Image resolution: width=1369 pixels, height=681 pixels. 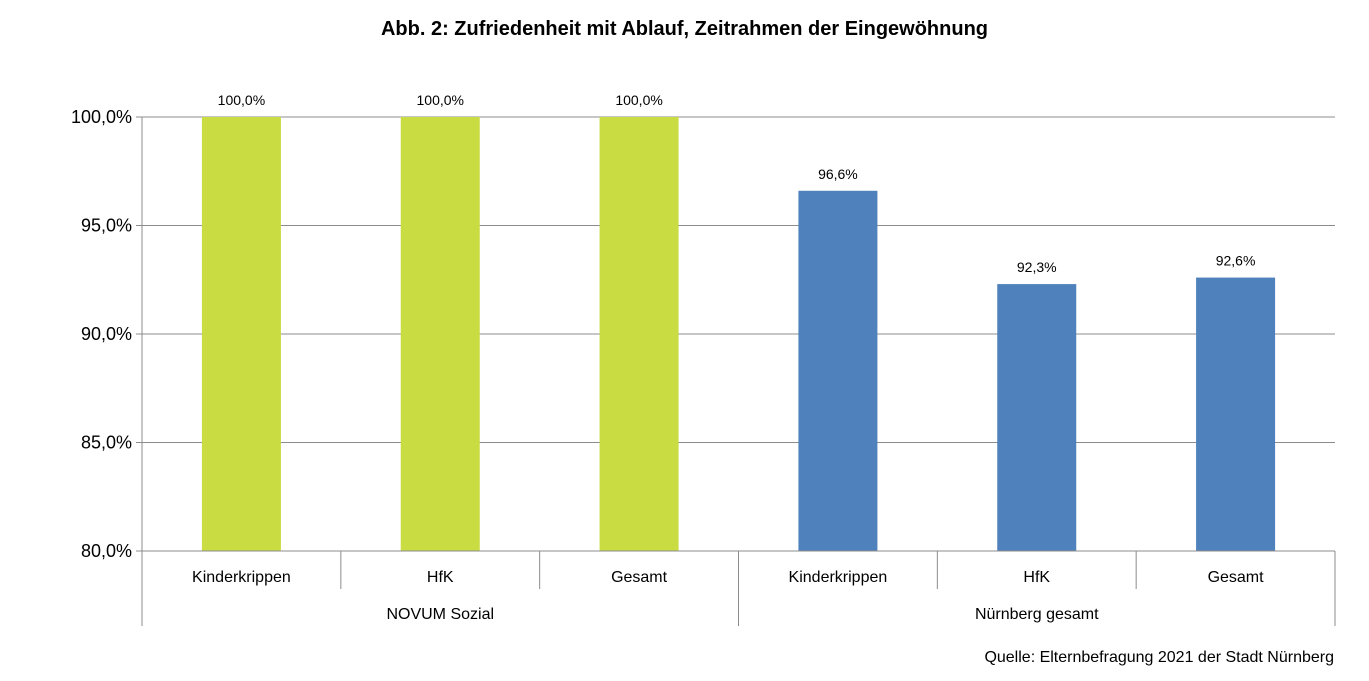 What do you see at coordinates (838, 174) in the screenshot?
I see `data-label: 96,6%` at bounding box center [838, 174].